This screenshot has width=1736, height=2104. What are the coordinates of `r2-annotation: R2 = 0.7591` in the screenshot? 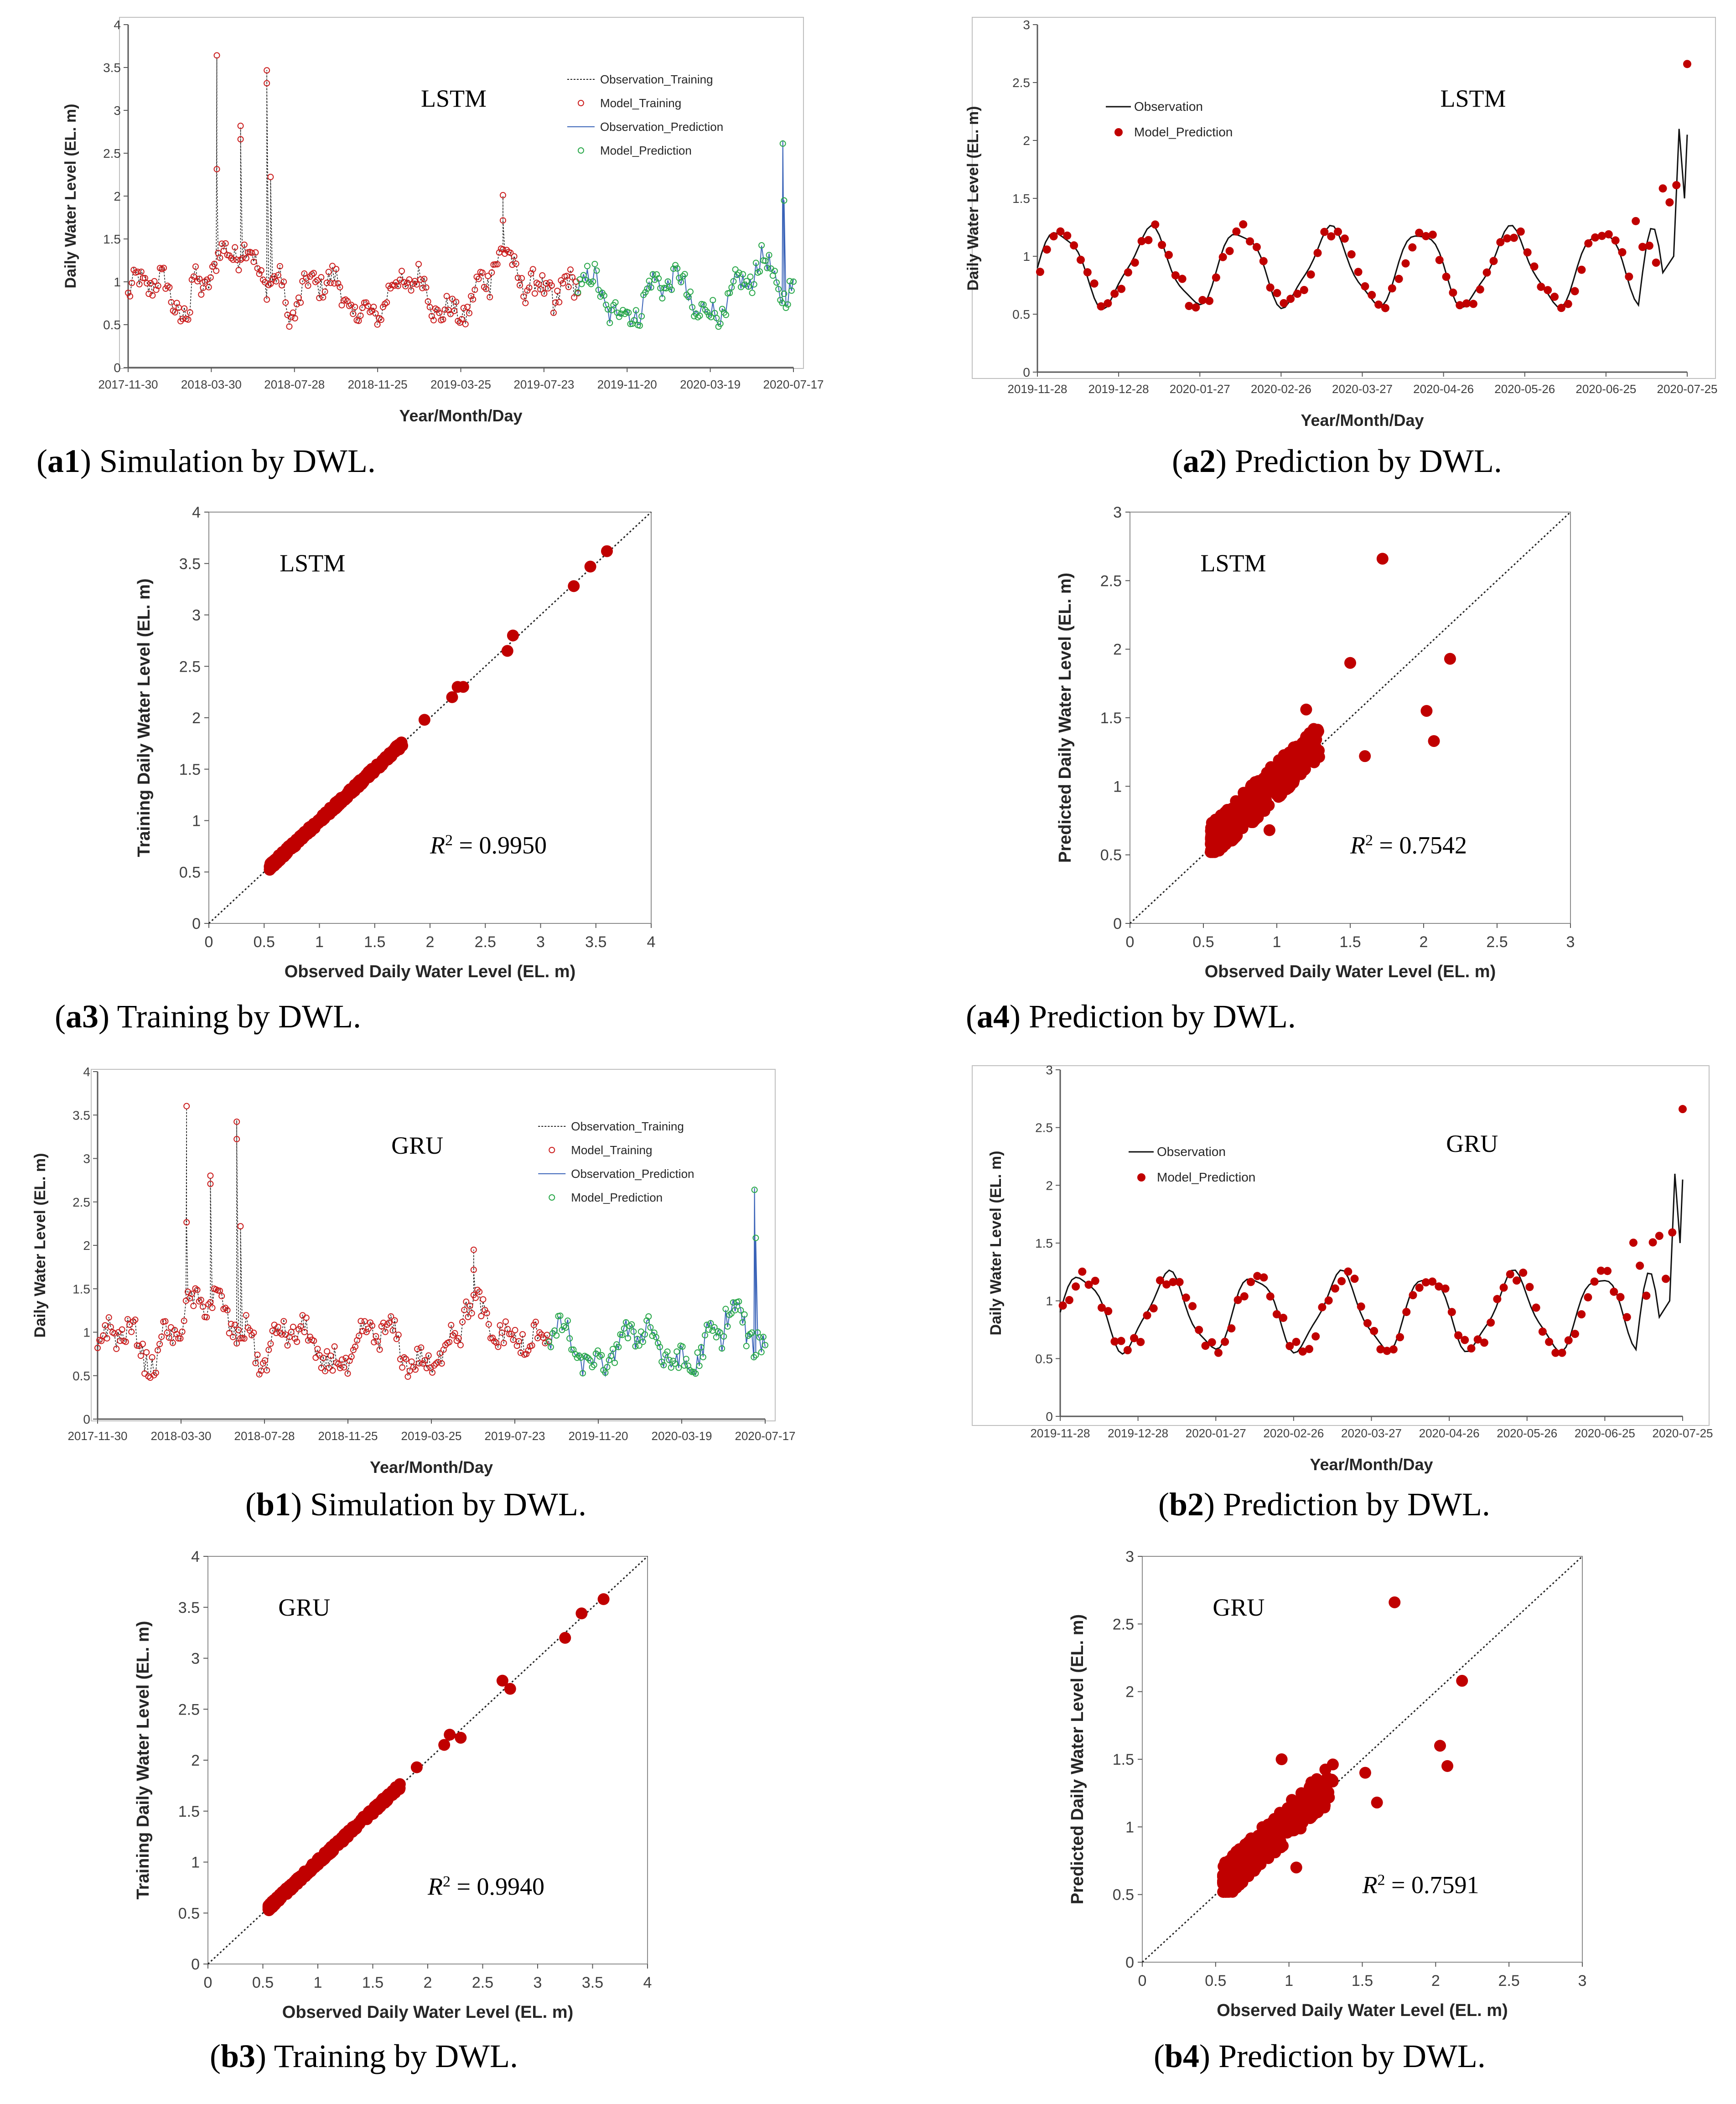 It's located at (1420, 1885).